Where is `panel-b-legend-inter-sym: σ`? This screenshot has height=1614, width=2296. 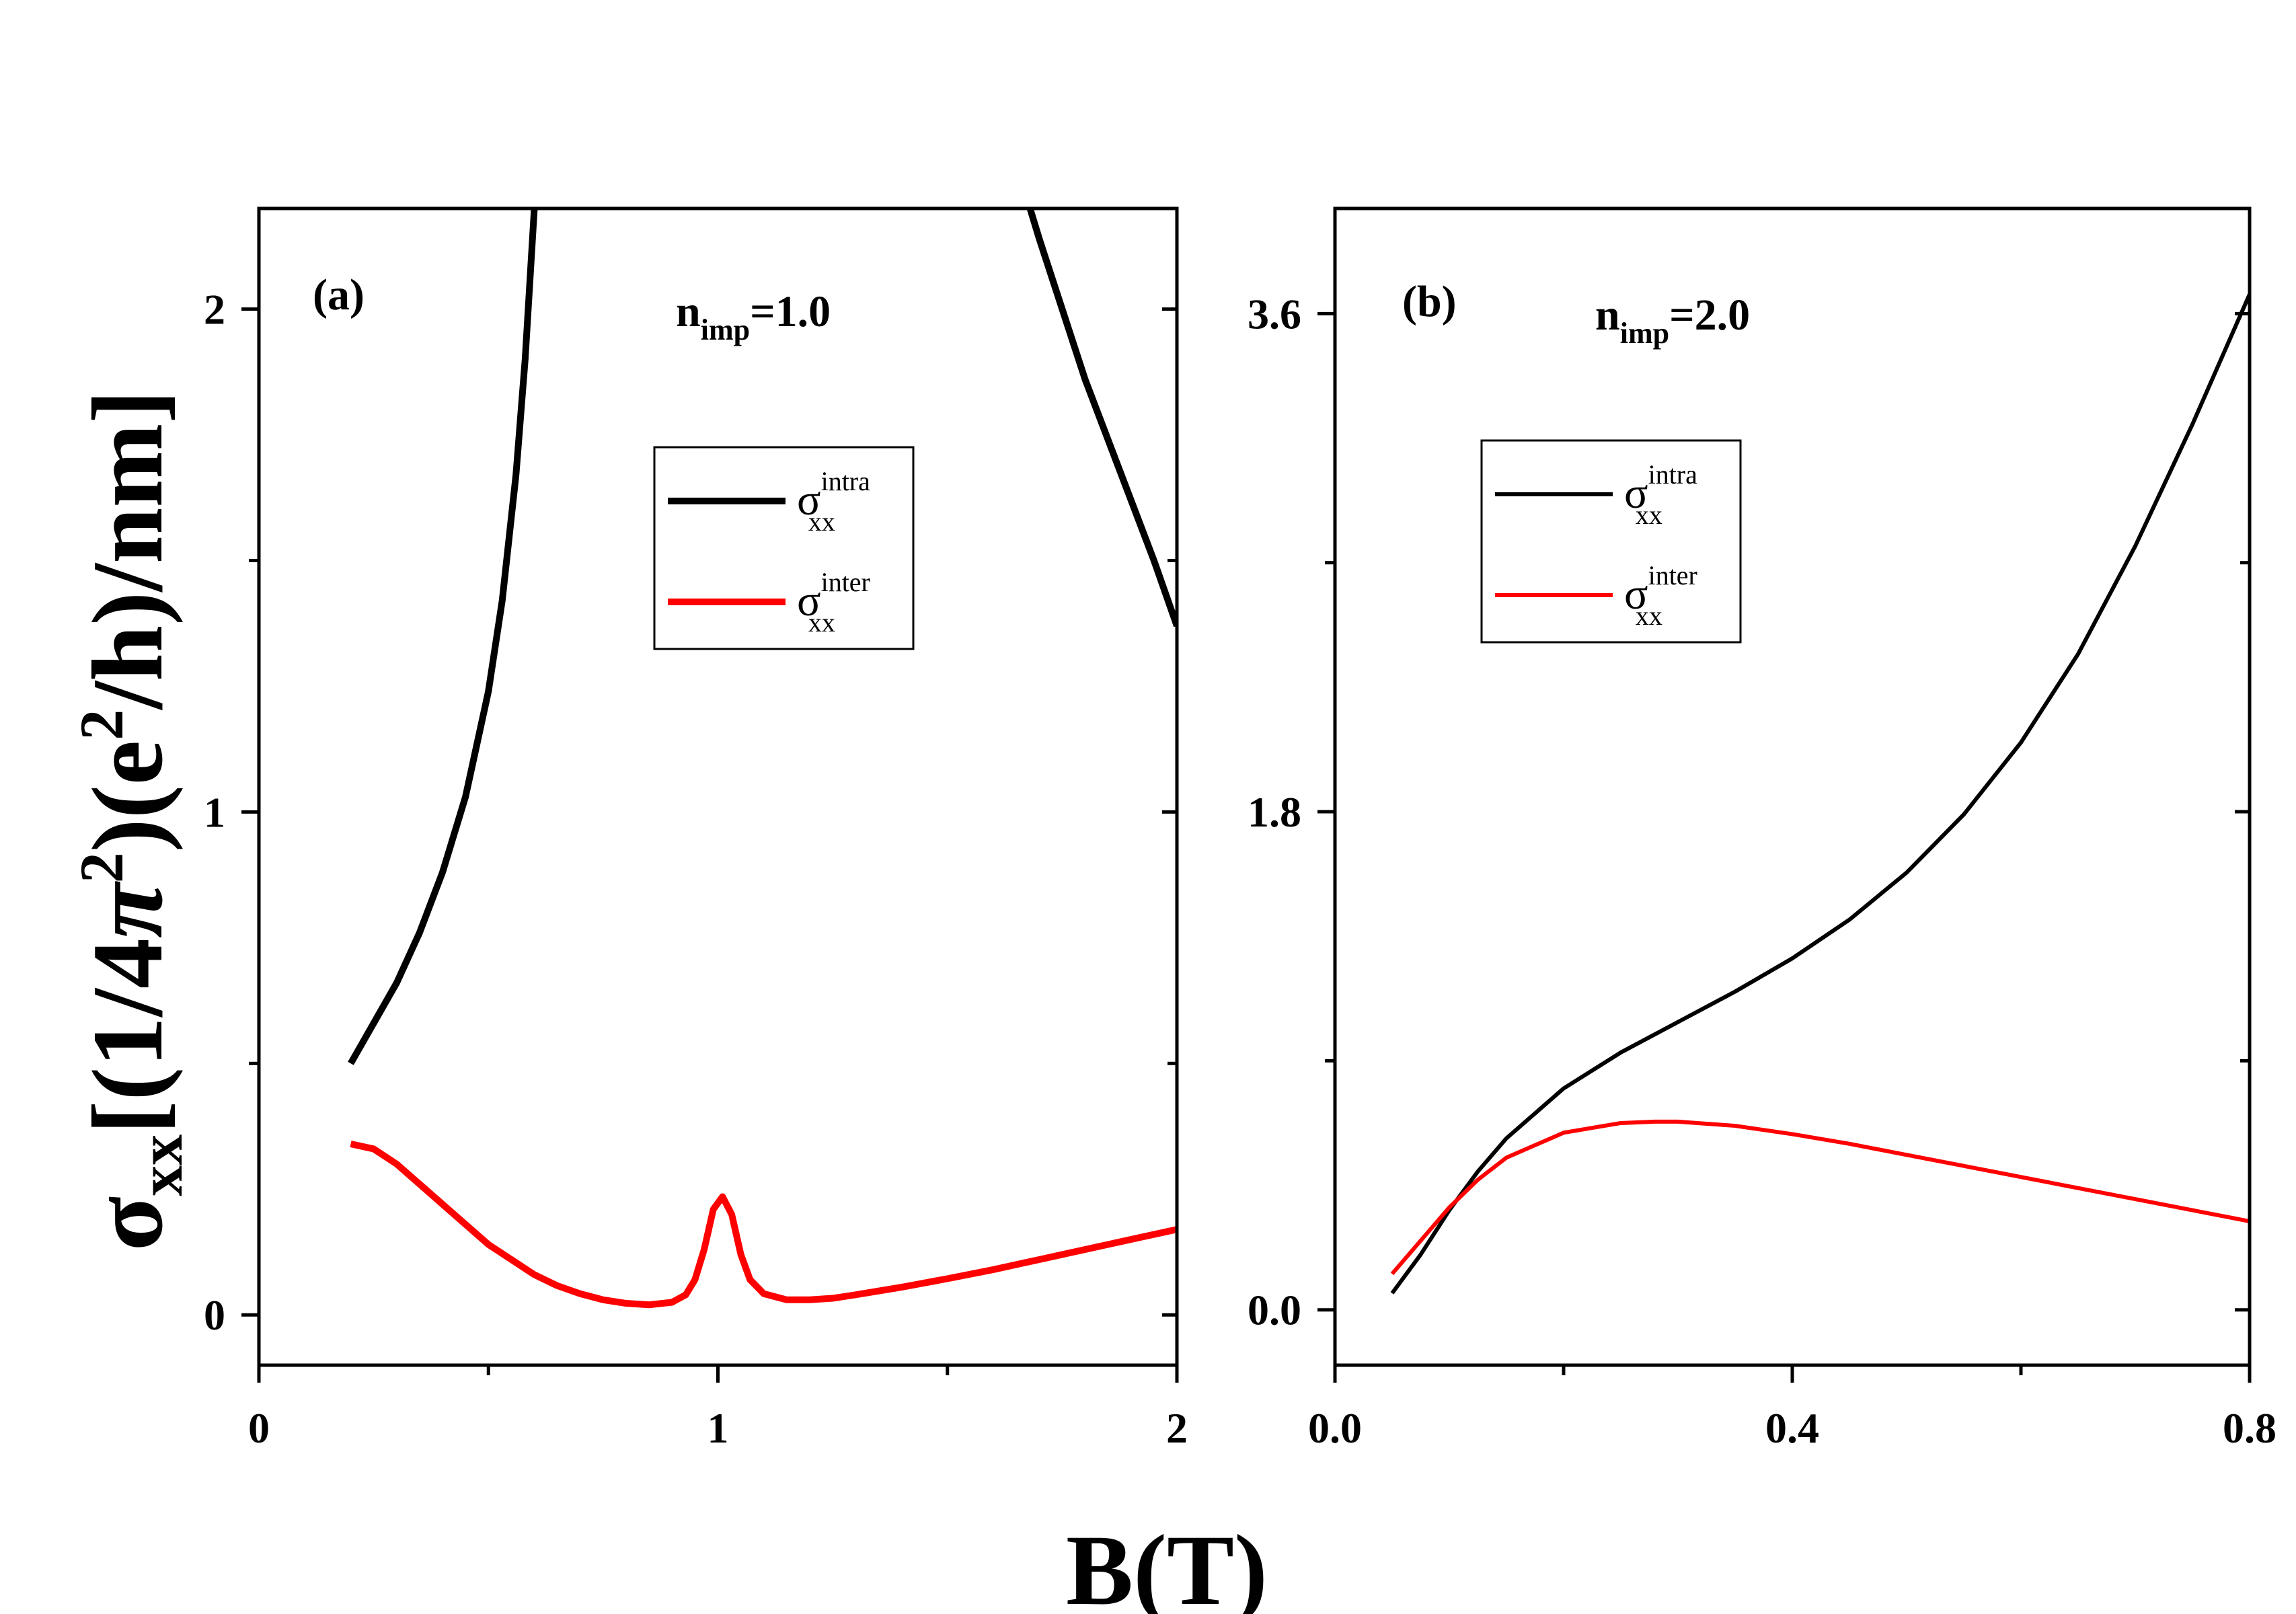
panel-b-legend-inter-sym: σ is located at coordinates (1636, 594).